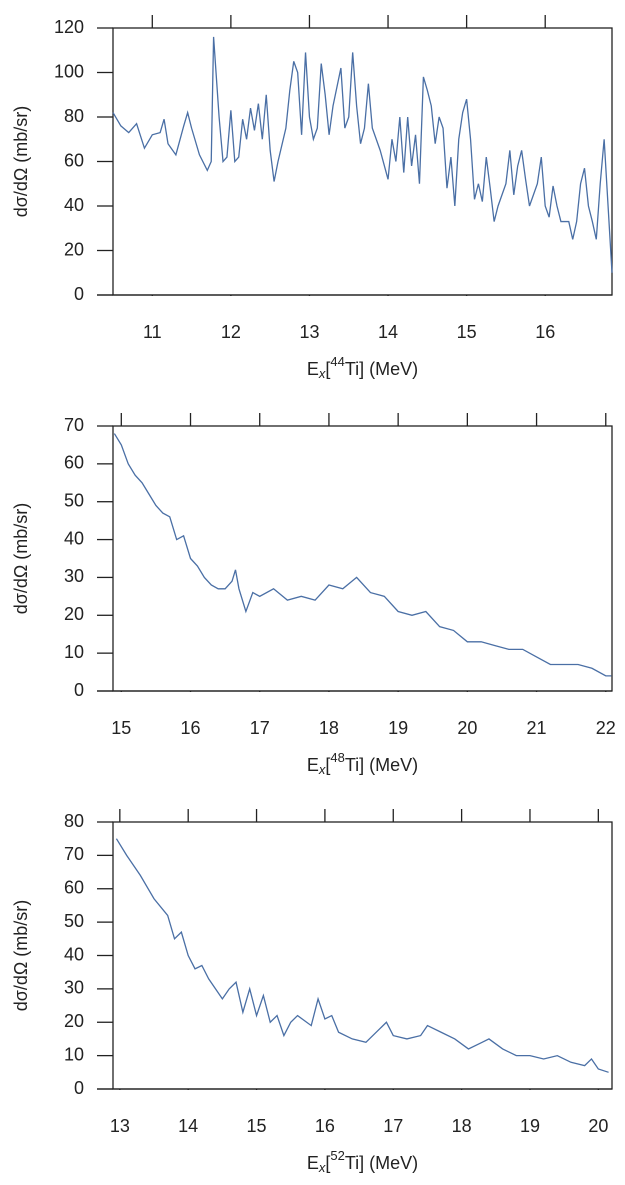 This screenshot has height=1185, width=625. What do you see at coordinates (231, 332) in the screenshot?
I see `x-tick-label: 12` at bounding box center [231, 332].